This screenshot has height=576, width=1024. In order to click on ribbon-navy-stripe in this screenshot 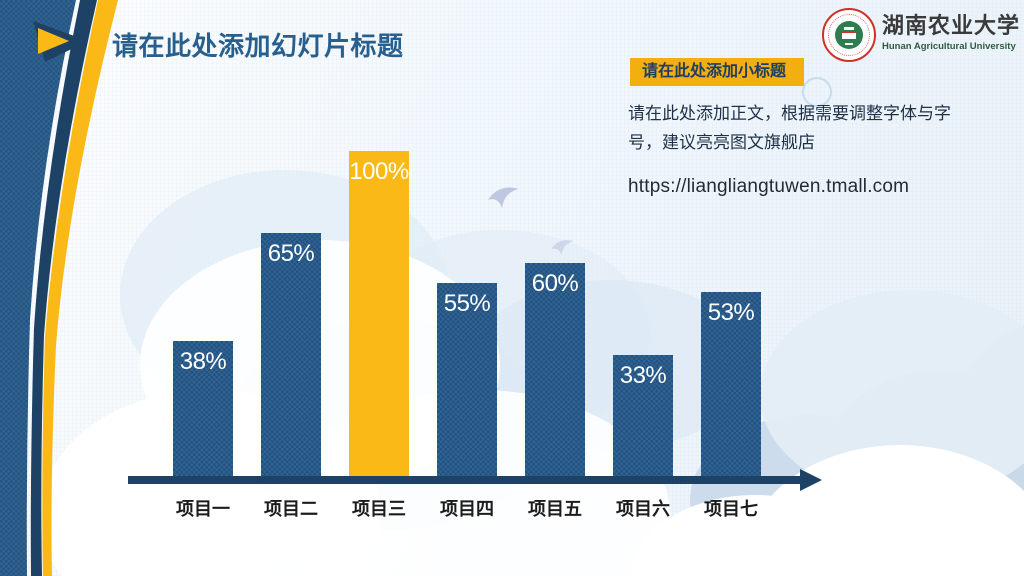, I will do `click(63, 288)`.